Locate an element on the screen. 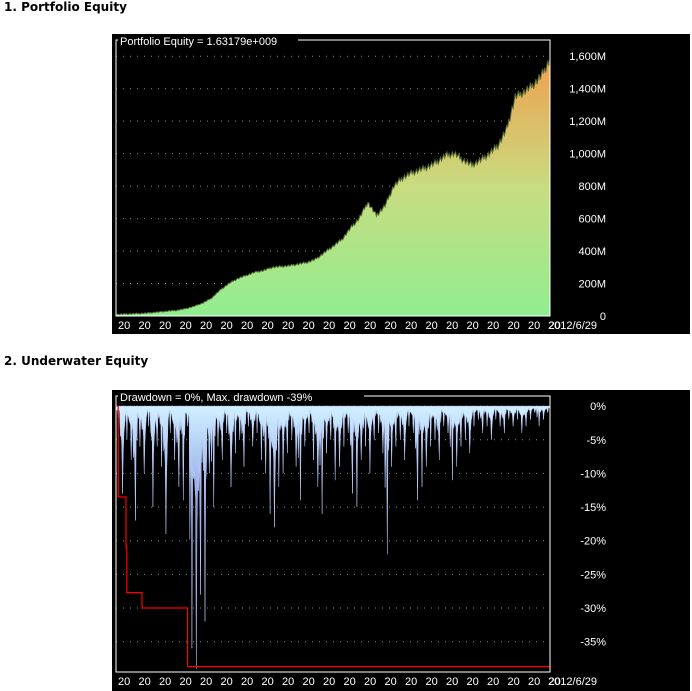  y-tick-label: 0 is located at coordinates (603, 317).